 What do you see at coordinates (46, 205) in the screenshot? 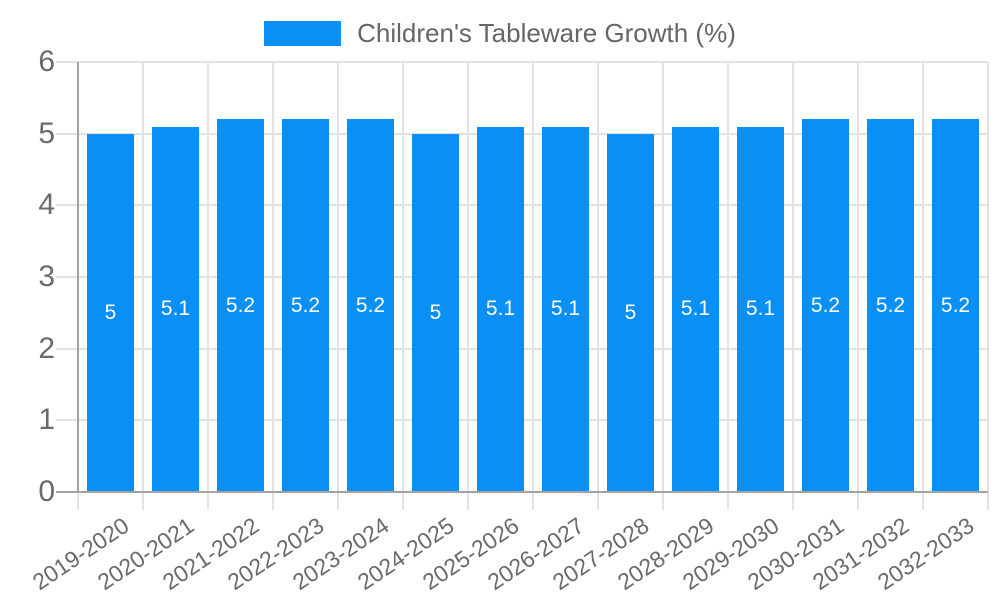
I see `y-axis-tick-label: 4` at bounding box center [46, 205].